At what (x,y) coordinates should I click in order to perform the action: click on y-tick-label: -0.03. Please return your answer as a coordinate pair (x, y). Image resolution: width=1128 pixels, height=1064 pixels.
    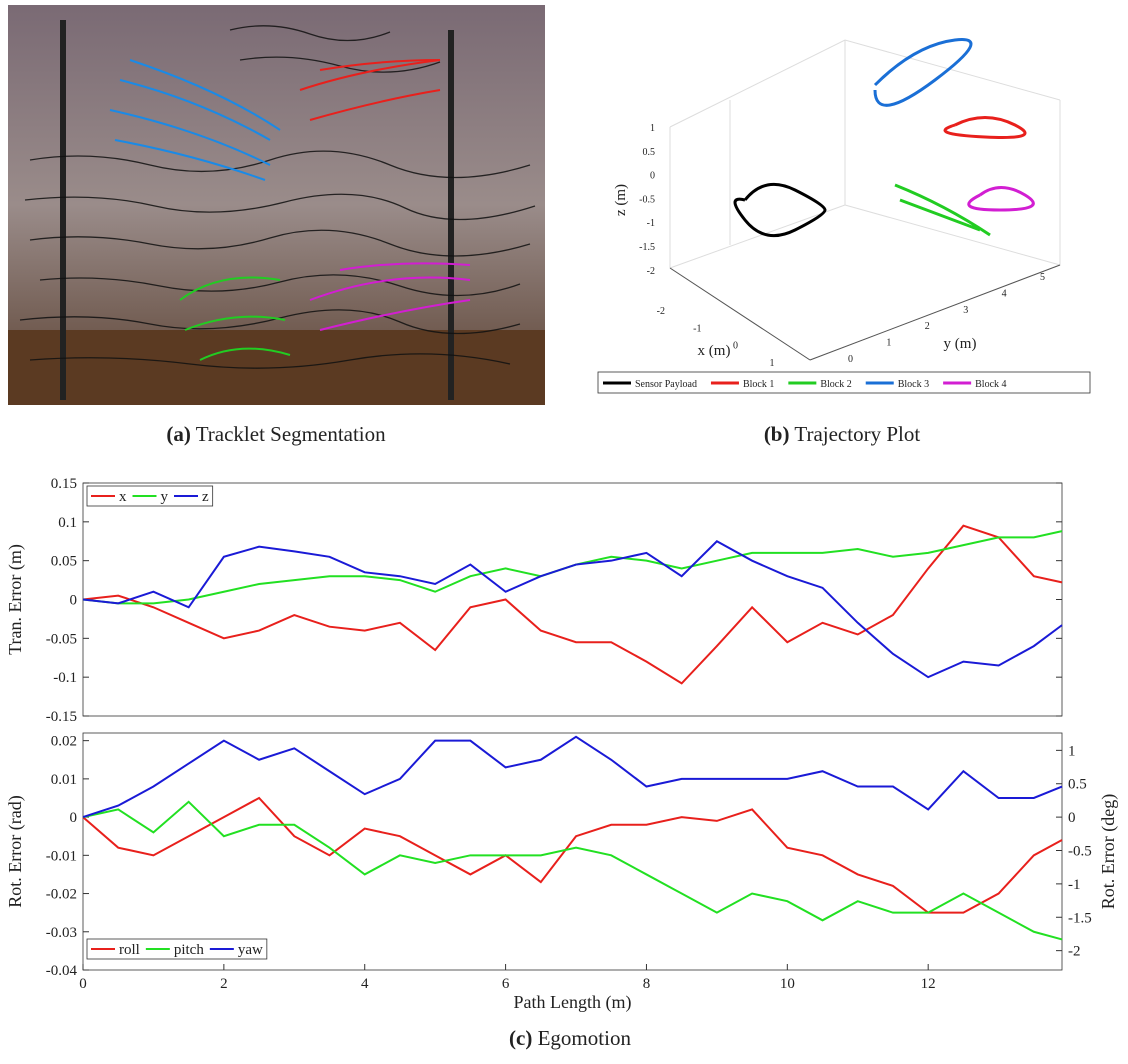
    Looking at the image, I should click on (61, 933).